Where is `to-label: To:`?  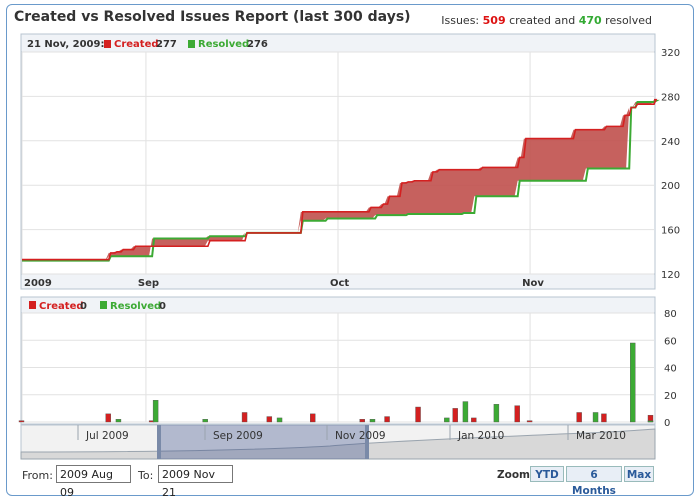
to-label: To: is located at coordinates (146, 475).